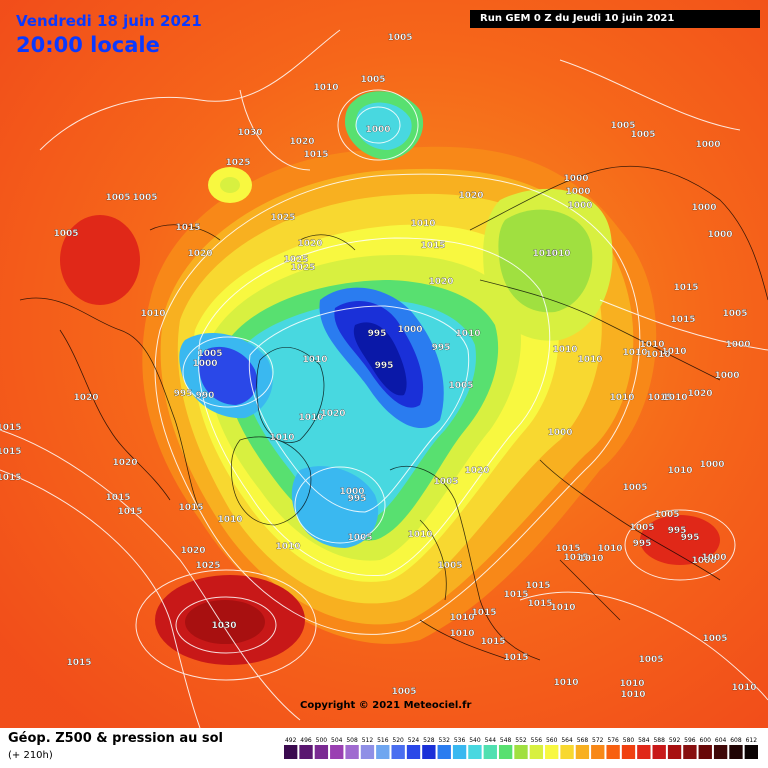  I want to click on legend-value: 516, so click(383, 740).